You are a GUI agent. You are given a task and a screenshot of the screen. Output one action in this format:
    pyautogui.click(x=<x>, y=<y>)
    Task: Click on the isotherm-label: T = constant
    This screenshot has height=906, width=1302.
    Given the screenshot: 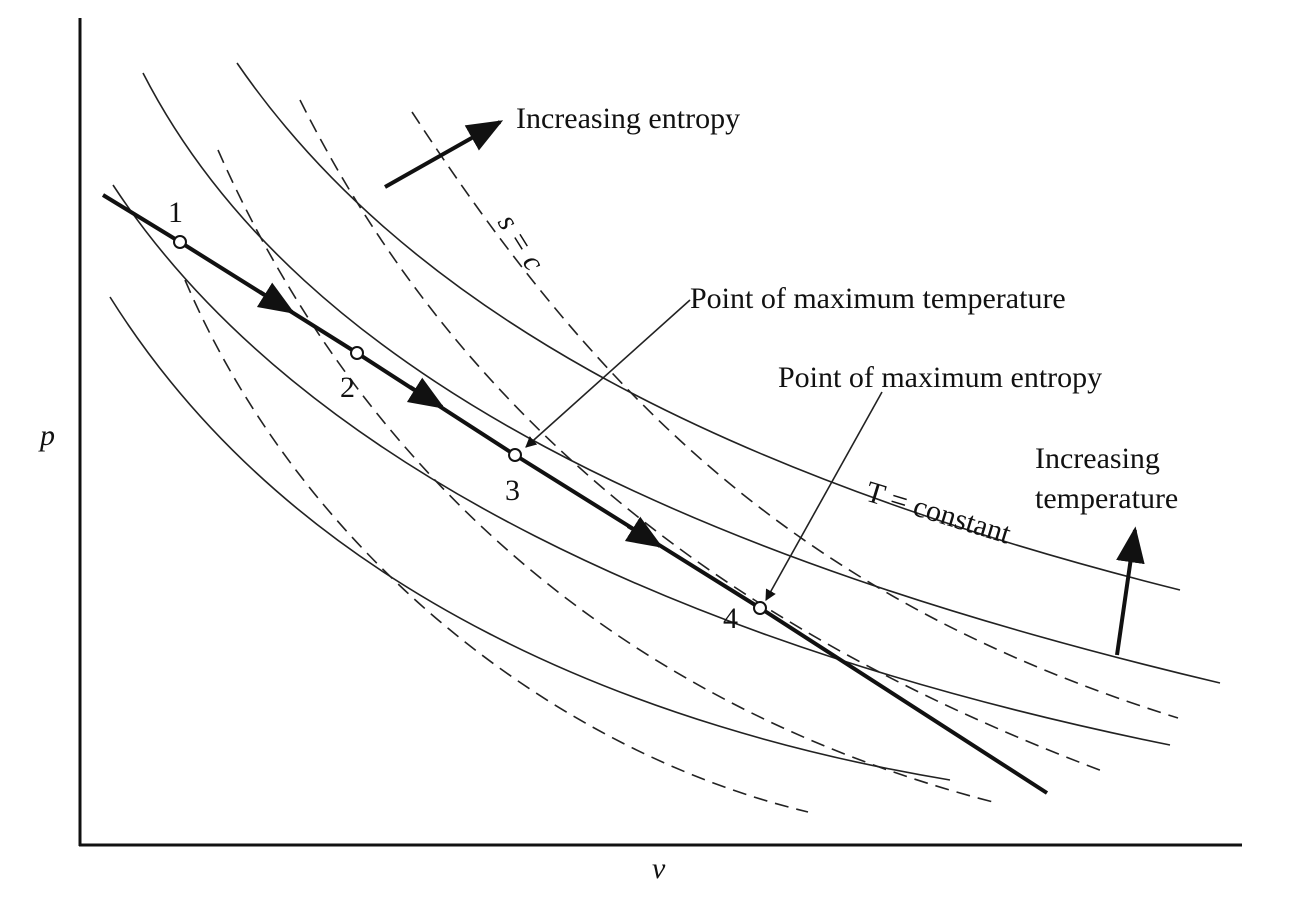 What is the action you would take?
    pyautogui.click(x=938, y=513)
    